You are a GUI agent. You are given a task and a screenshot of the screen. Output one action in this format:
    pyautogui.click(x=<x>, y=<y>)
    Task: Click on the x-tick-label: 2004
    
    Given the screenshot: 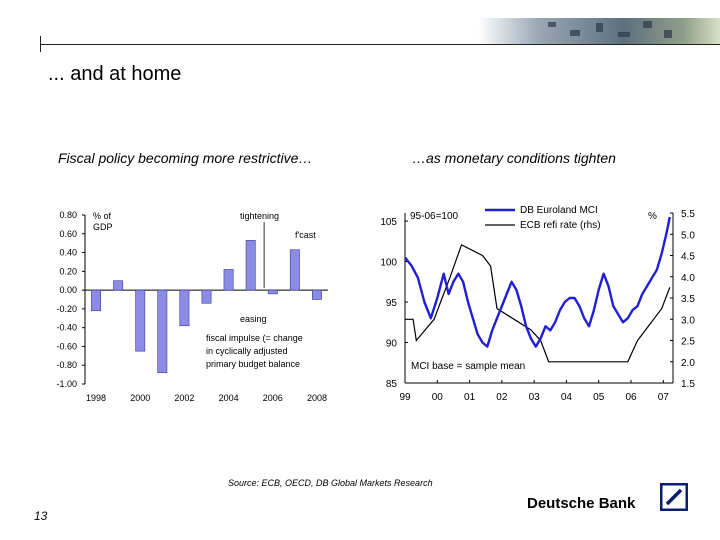 What is the action you would take?
    pyautogui.click(x=229, y=398)
    